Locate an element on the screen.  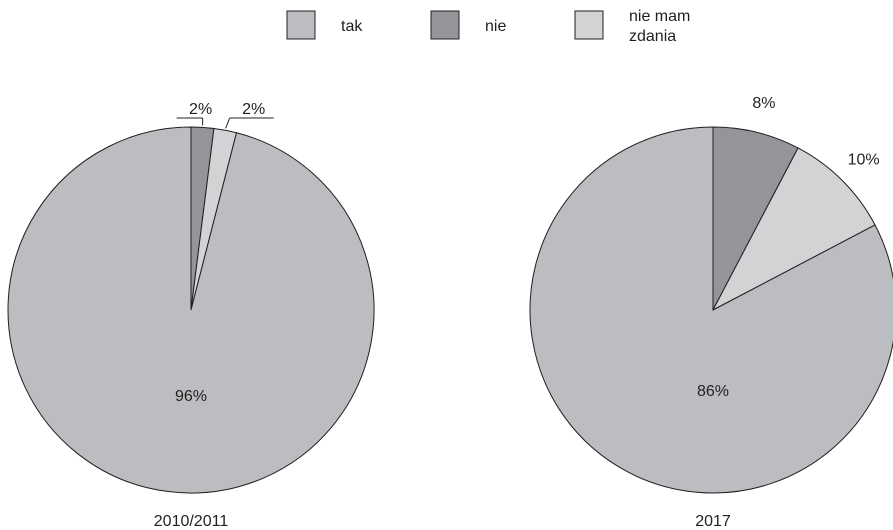
pie-caption: 2010/2011 is located at coordinates (191, 521).